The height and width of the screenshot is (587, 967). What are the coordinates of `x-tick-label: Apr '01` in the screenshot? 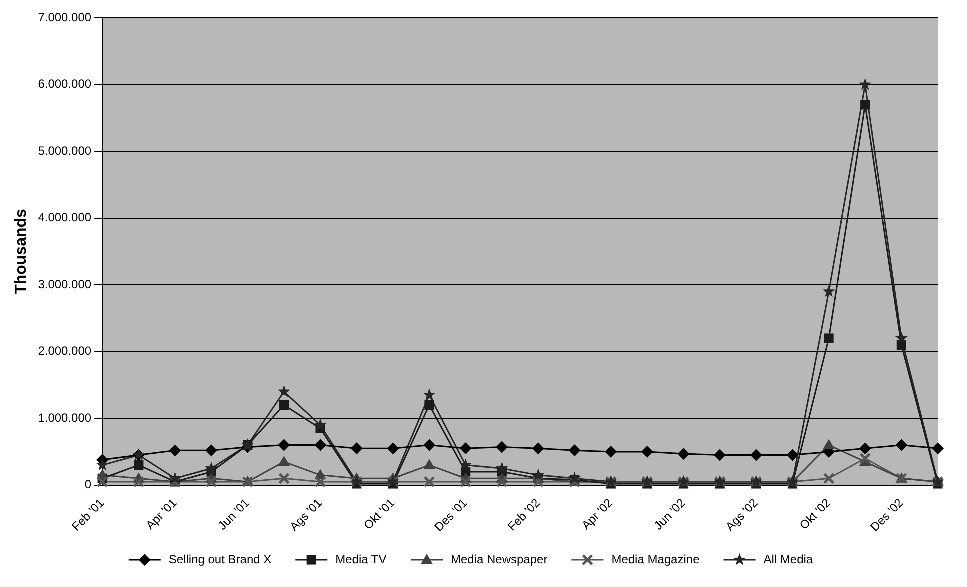 It's located at (161, 514).